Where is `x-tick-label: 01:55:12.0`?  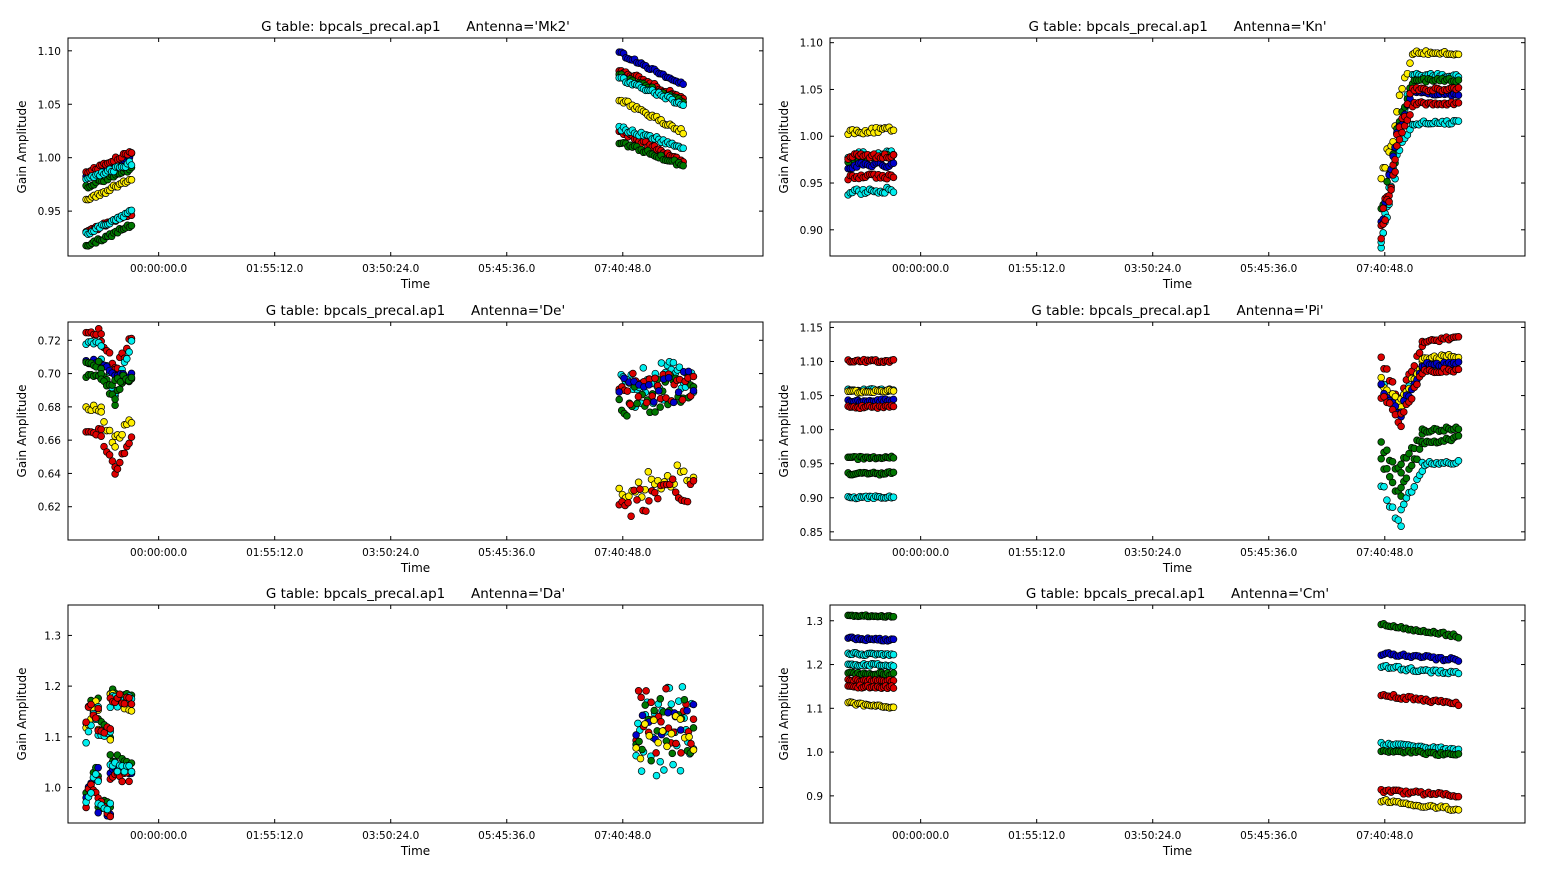
x-tick-label: 01:55:12.0 is located at coordinates (1036, 269).